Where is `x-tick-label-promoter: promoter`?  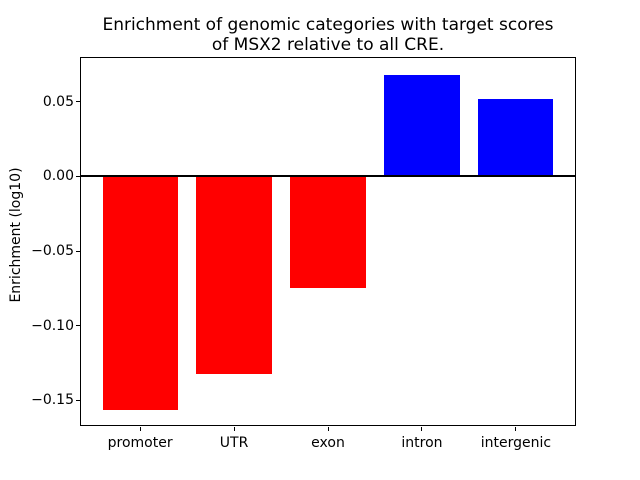 x-tick-label-promoter: promoter is located at coordinates (140, 442).